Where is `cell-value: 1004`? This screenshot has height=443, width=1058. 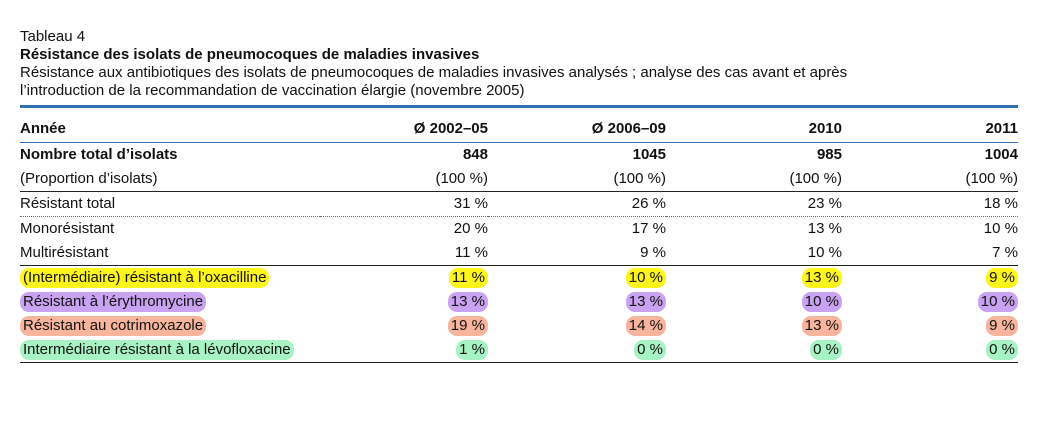 cell-value: 1004 is located at coordinates (1001, 154).